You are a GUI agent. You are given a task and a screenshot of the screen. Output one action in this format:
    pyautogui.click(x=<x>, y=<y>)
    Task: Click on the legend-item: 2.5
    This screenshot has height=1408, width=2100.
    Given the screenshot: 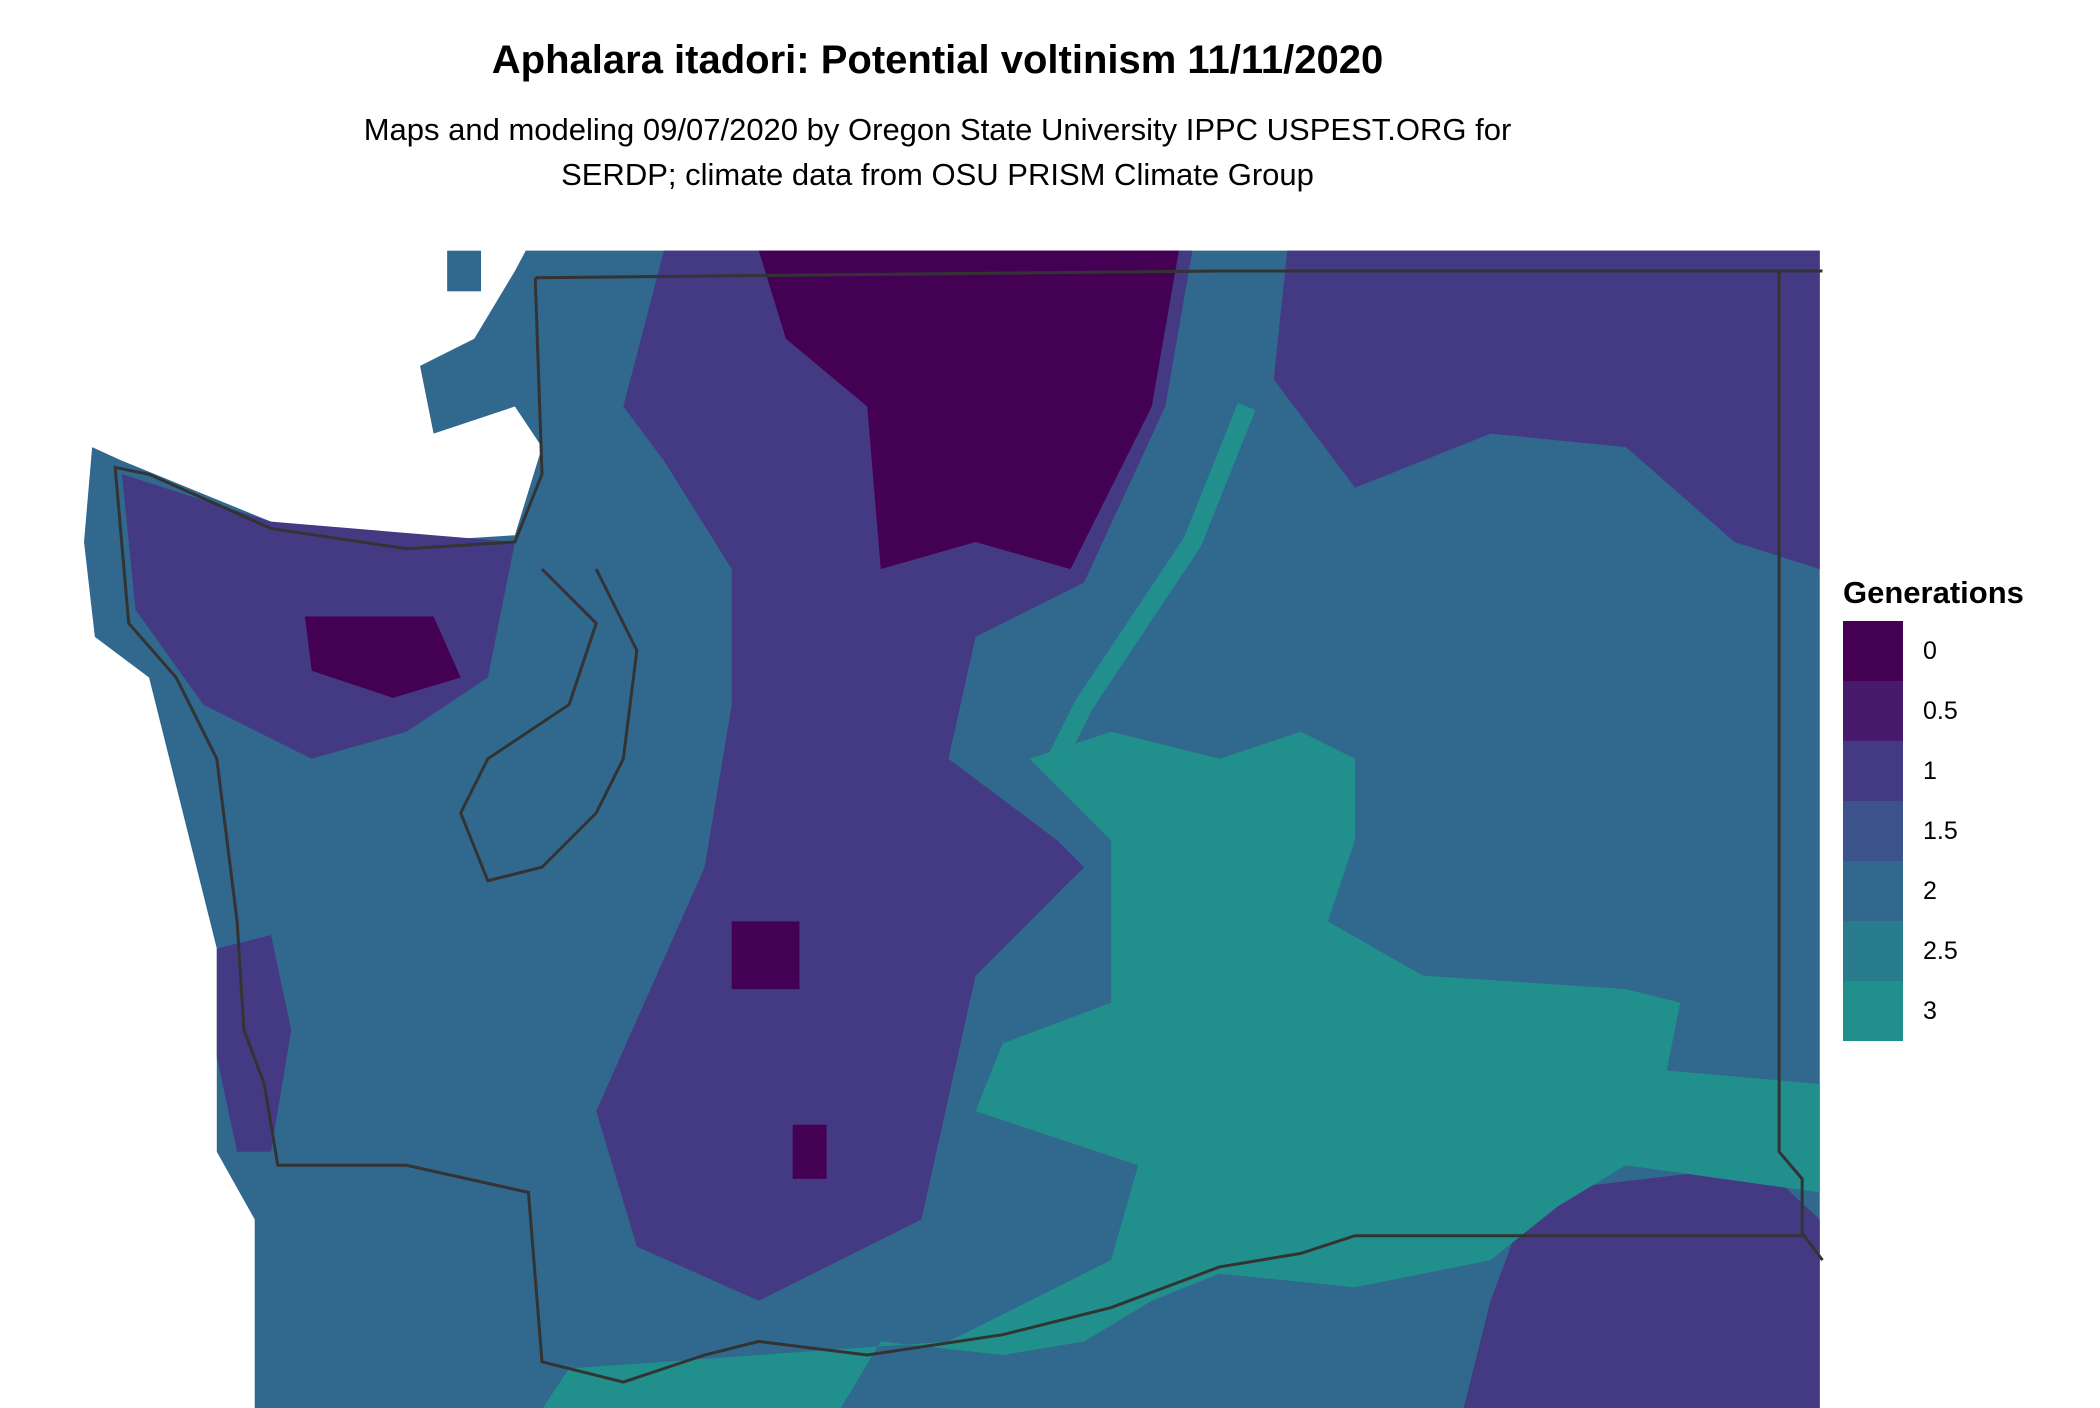 What is the action you would take?
    pyautogui.click(x=1933, y=951)
    